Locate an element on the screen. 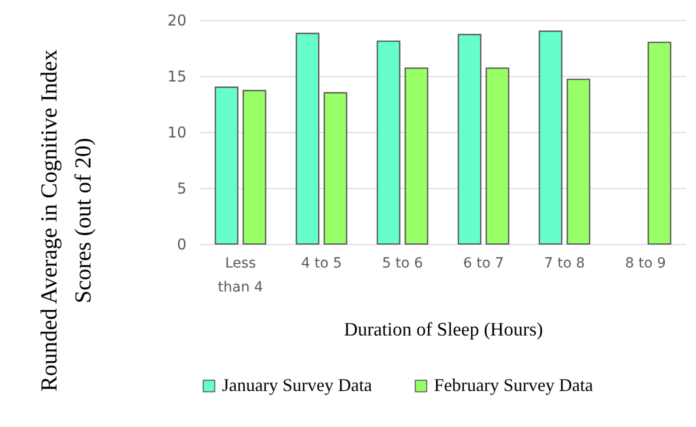 This screenshot has height=427, width=696. y-tick-label: 15 is located at coordinates (176, 77).